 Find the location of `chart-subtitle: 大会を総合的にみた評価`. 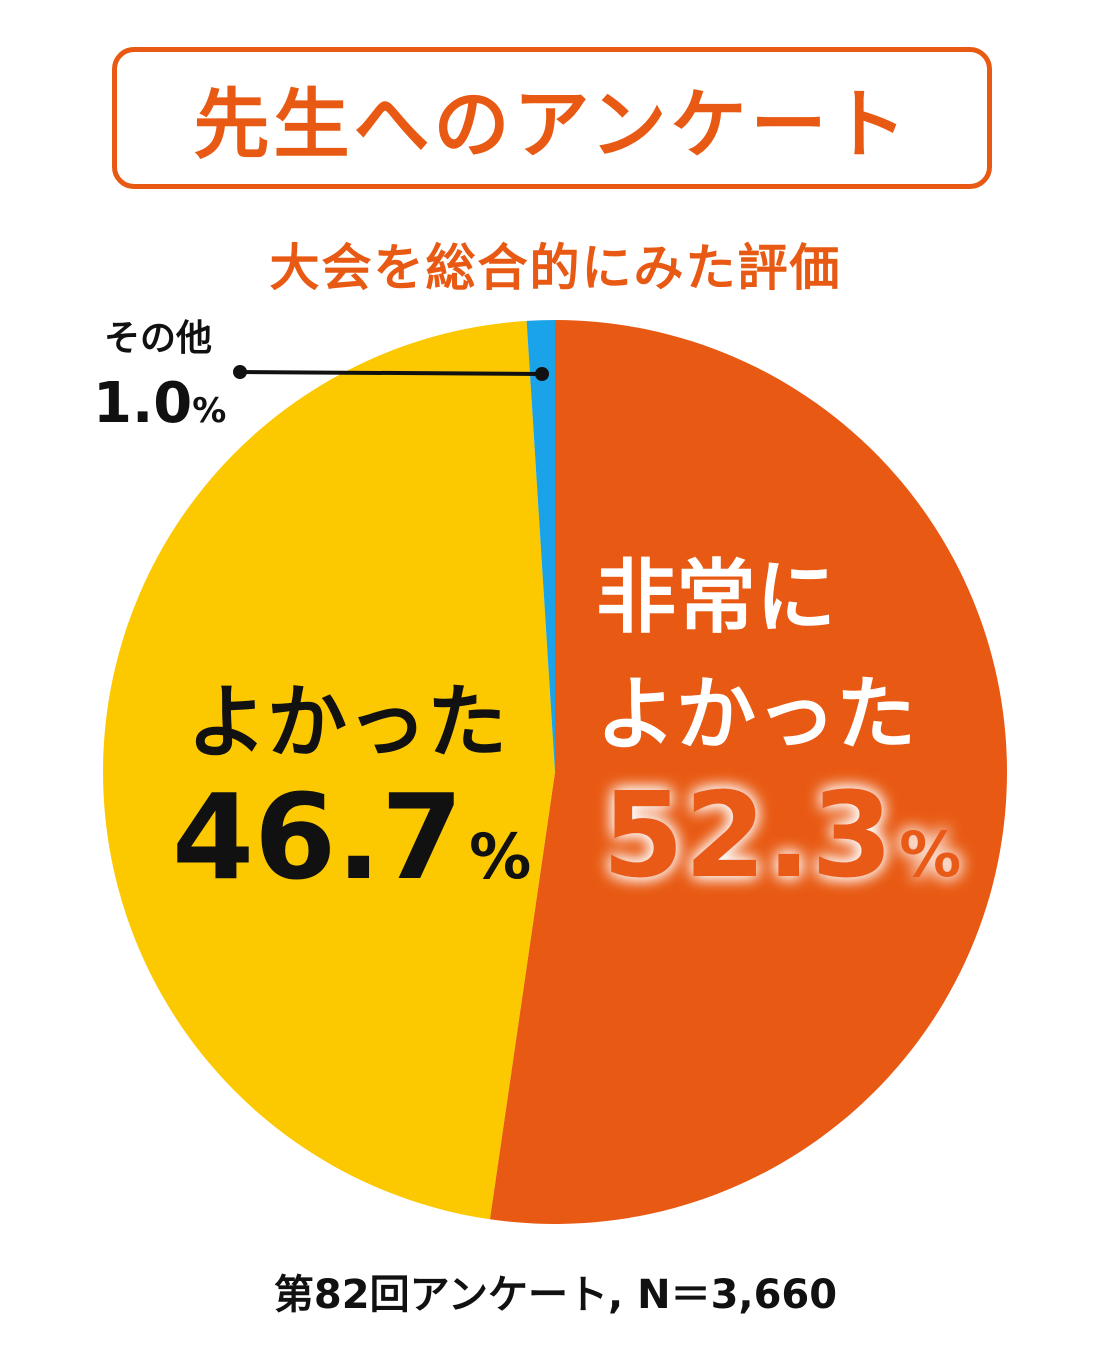

chart-subtitle: 大会を総合的にみた評価 is located at coordinates (555, 268).